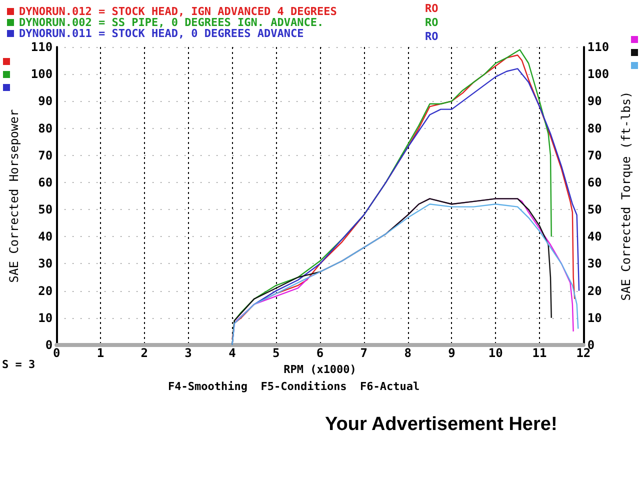 The width and height of the screenshot is (640, 480). What do you see at coordinates (594, 263) in the screenshot?
I see `y2-tick-label: 30` at bounding box center [594, 263].